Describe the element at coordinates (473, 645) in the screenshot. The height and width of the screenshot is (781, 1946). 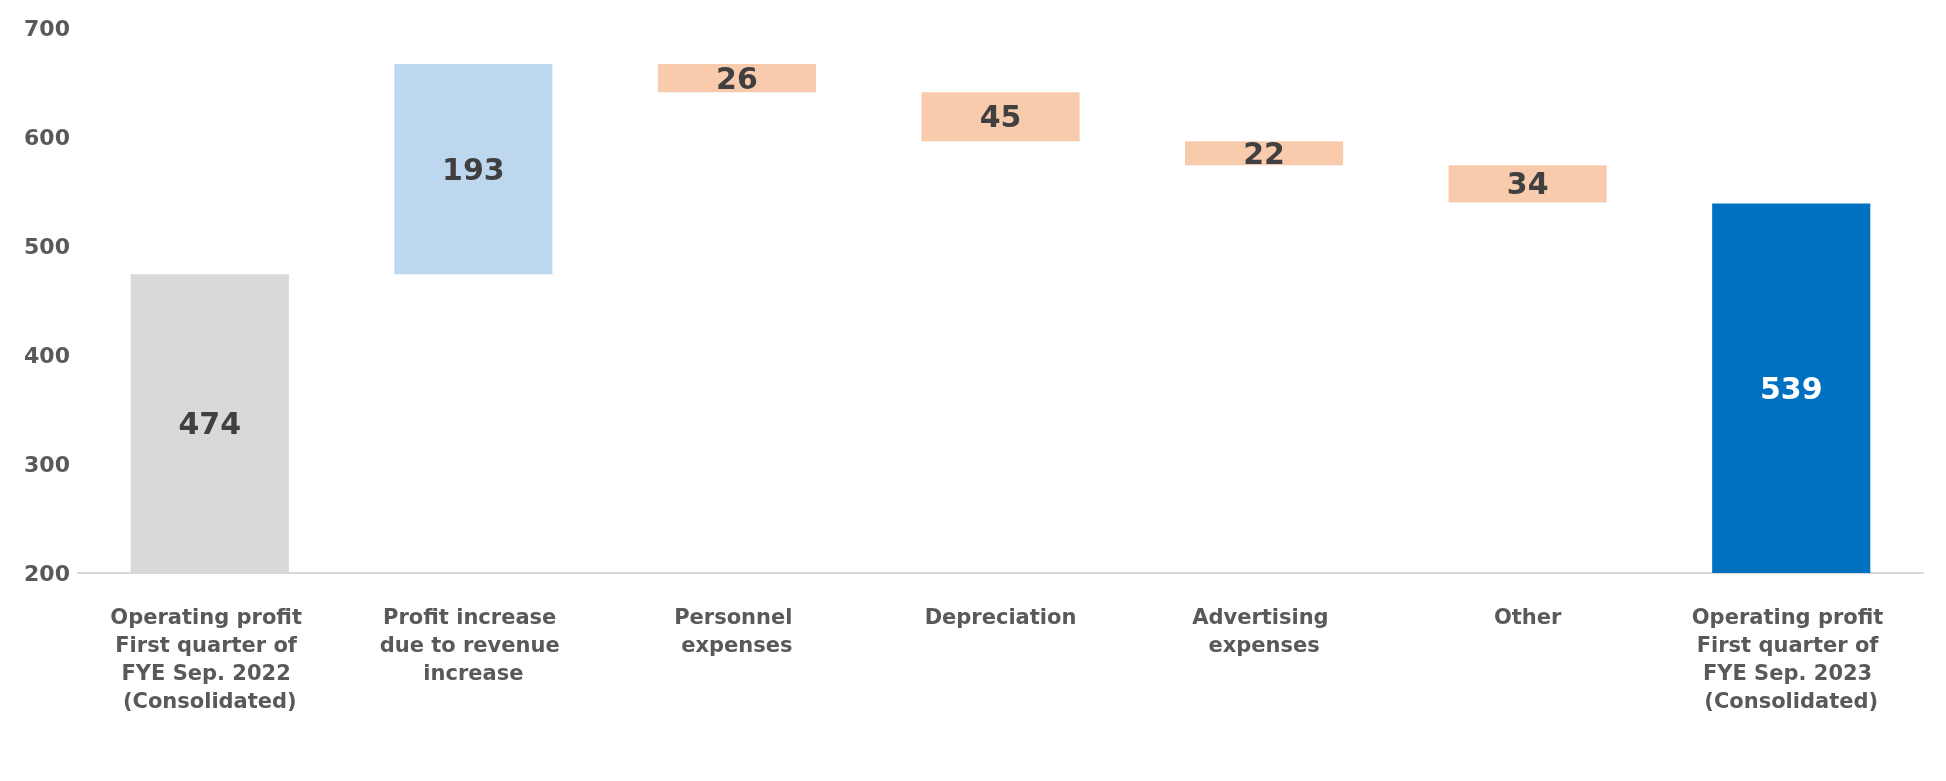
I see `x-tick-label: Profit increase due to revenue increase` at that location.